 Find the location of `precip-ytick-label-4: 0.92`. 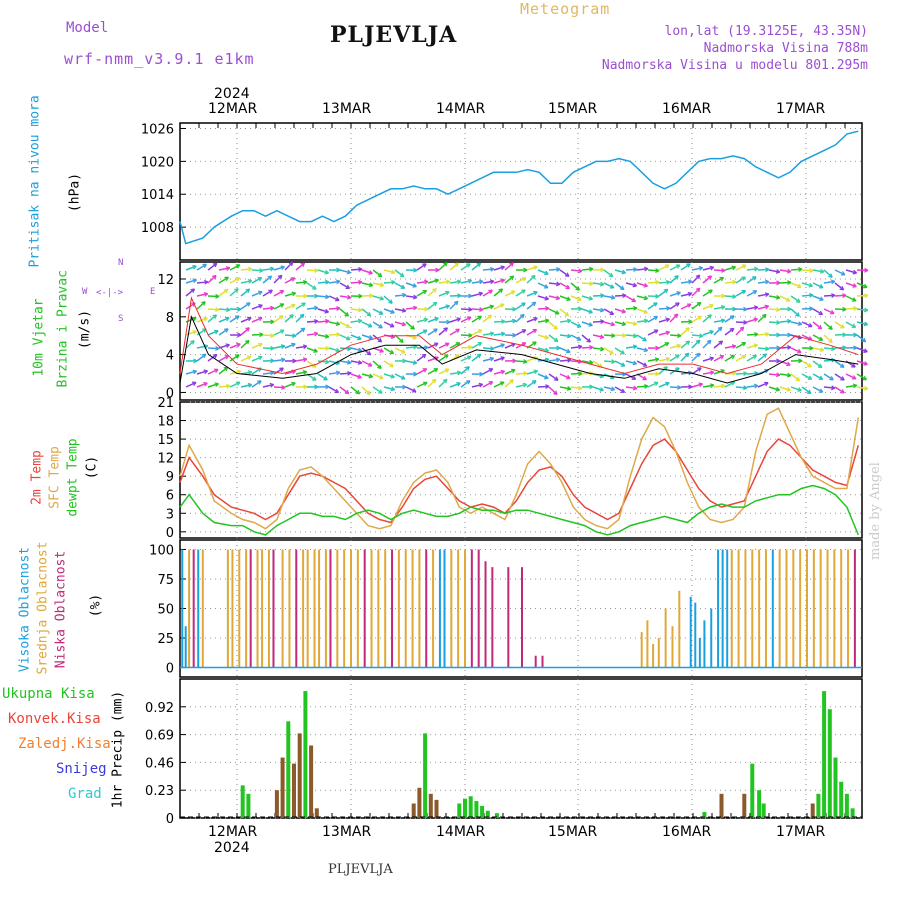

precip-ytick-label-4: 0.92 is located at coordinates (159, 708).